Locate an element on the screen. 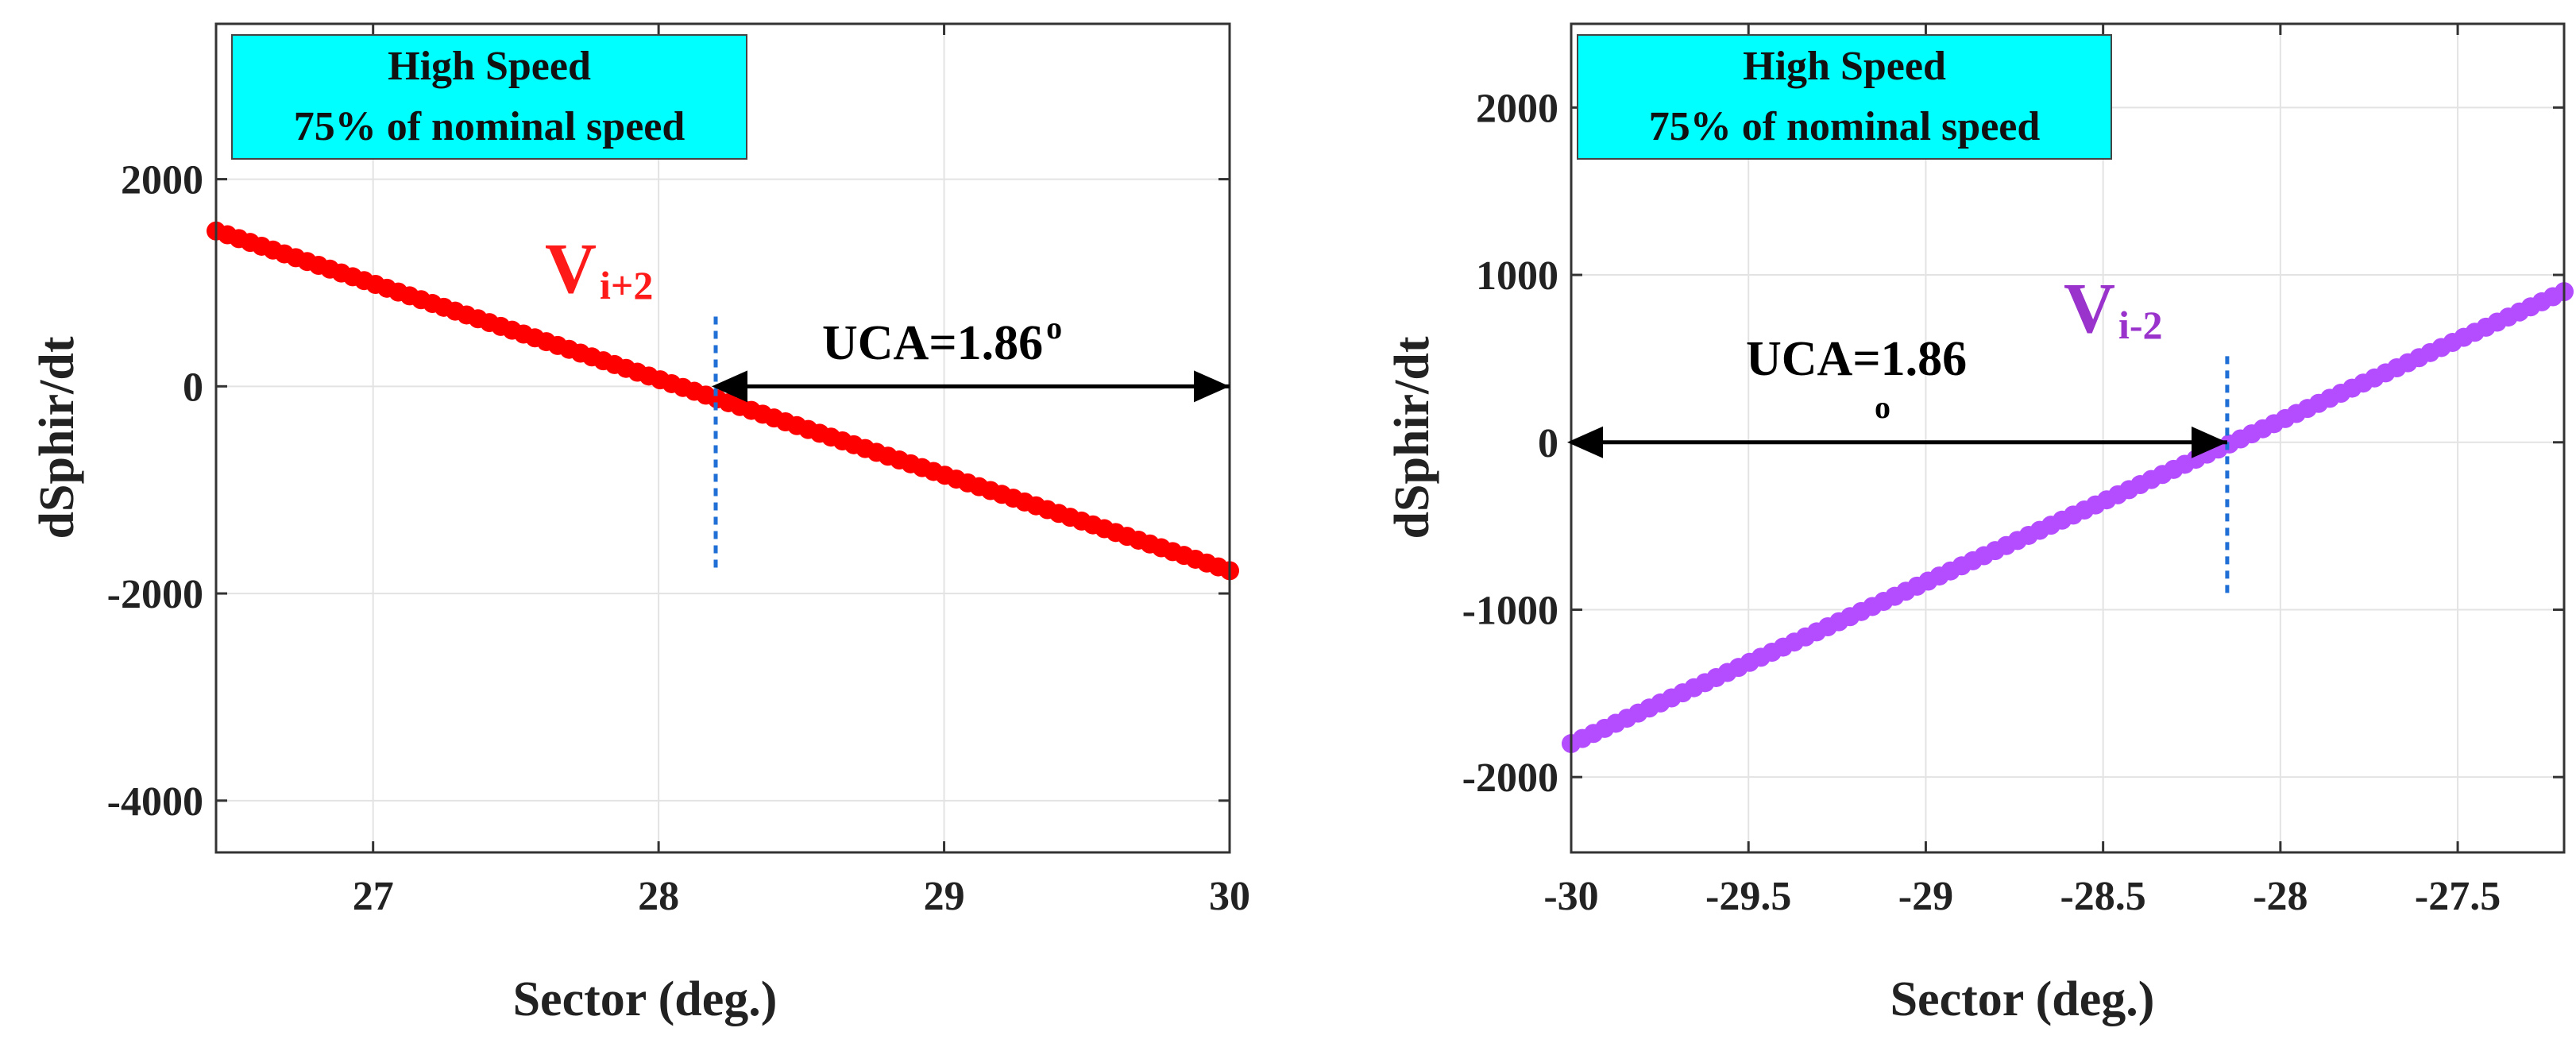  x-tick-label: -30 is located at coordinates (1570, 897).